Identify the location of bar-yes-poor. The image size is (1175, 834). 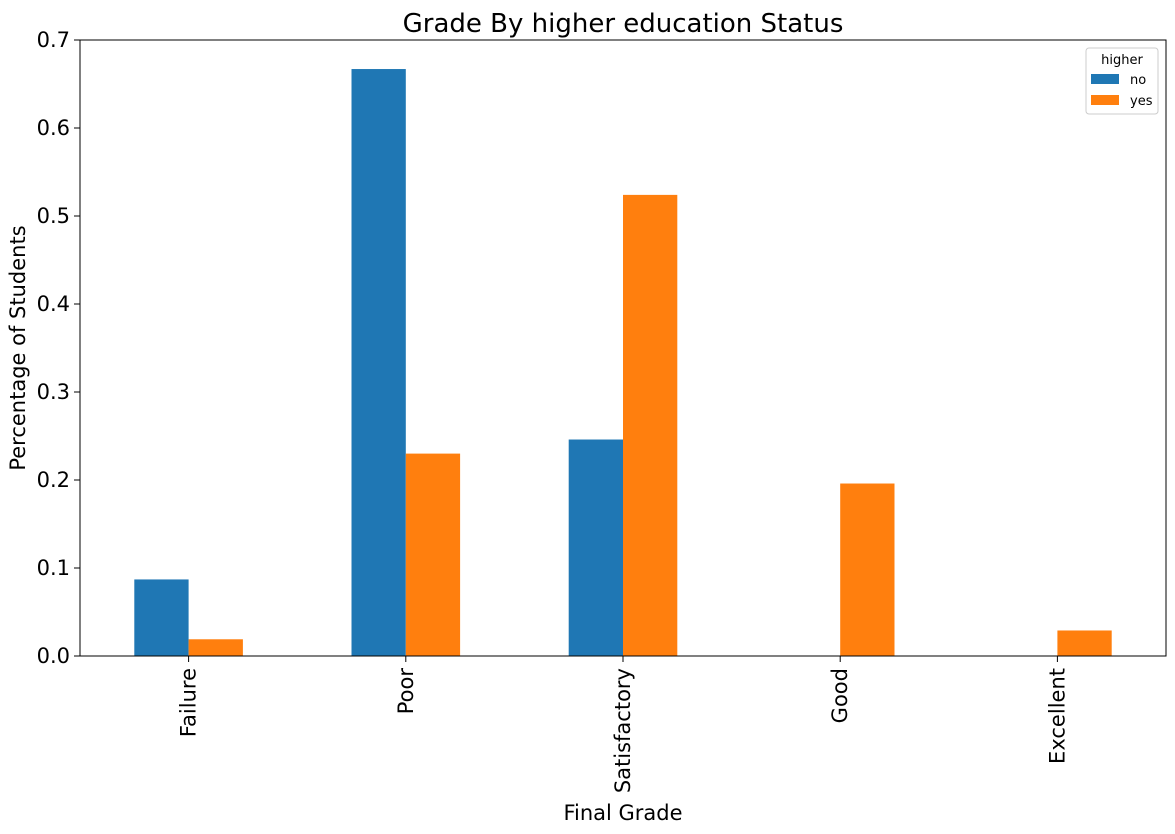
(433, 554).